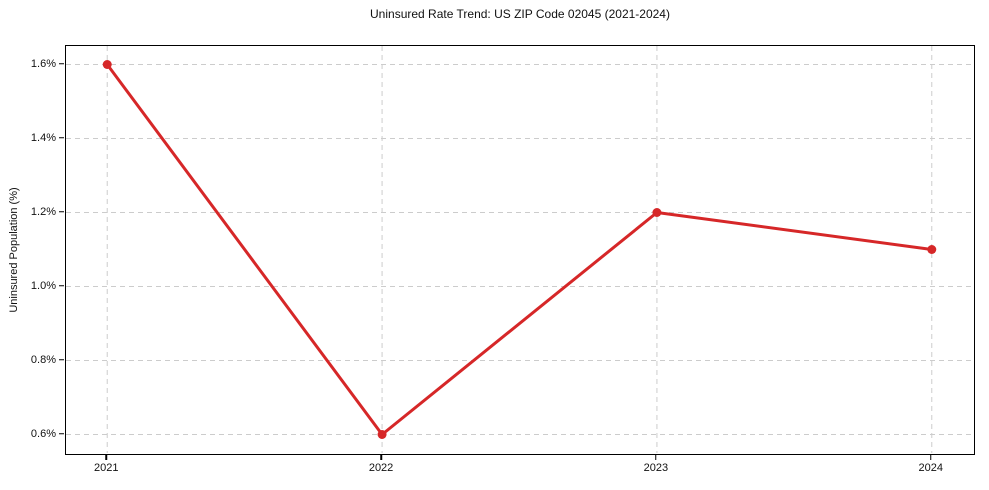  What do you see at coordinates (43, 359) in the screenshot?
I see `y-tick-label: 0.8%` at bounding box center [43, 359].